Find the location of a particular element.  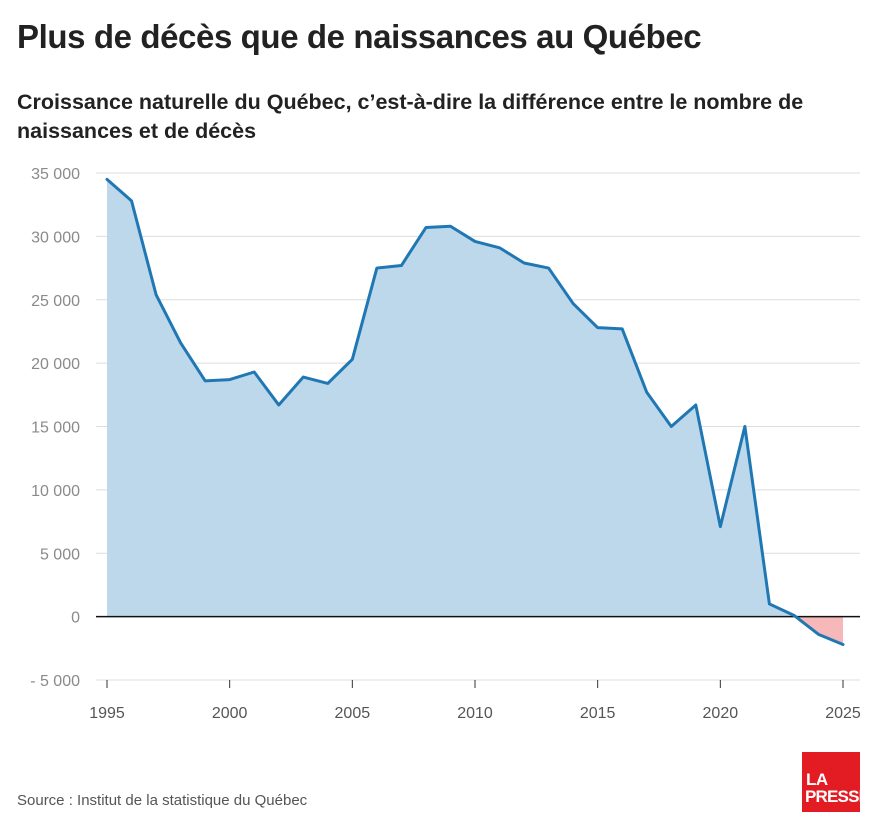

y-tick-label: 20 000 is located at coordinates (55, 364).